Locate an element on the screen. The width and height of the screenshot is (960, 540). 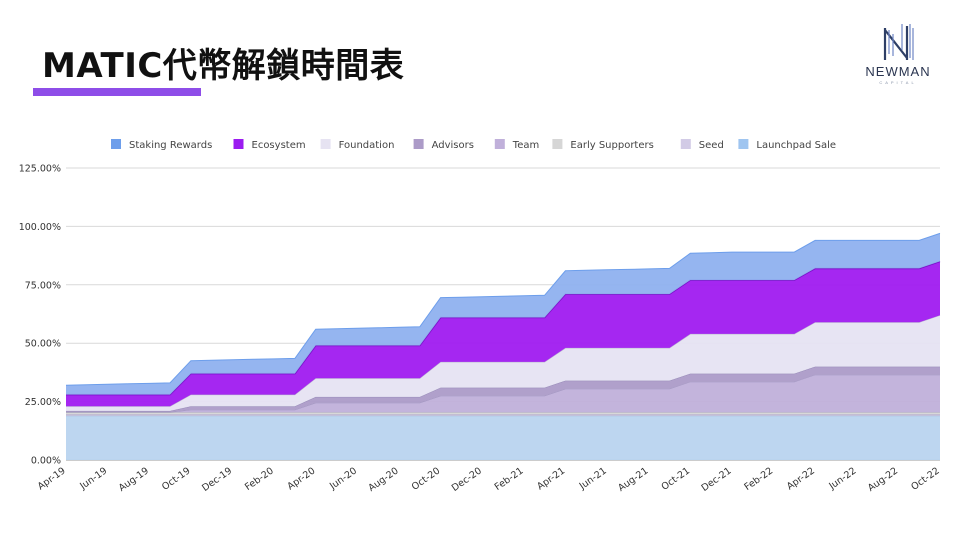
x-tick-label: Oct-22 is located at coordinates (925, 478).